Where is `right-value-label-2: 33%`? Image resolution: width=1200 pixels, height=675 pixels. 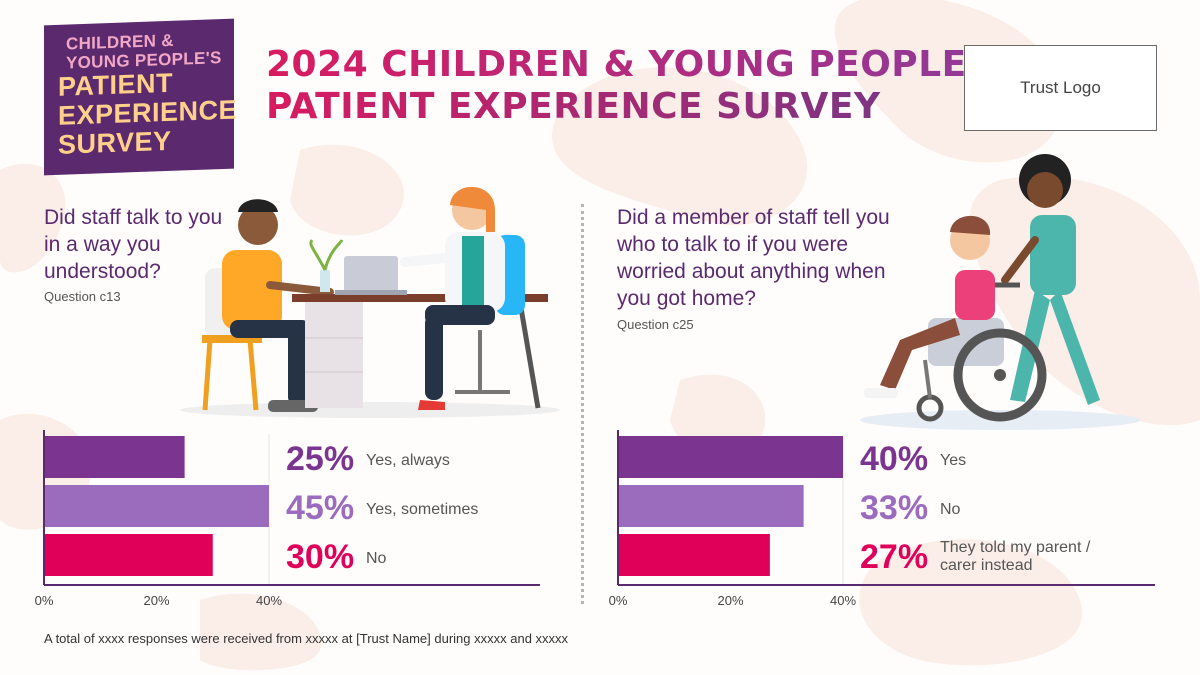 right-value-label-2: 33% is located at coordinates (894, 508).